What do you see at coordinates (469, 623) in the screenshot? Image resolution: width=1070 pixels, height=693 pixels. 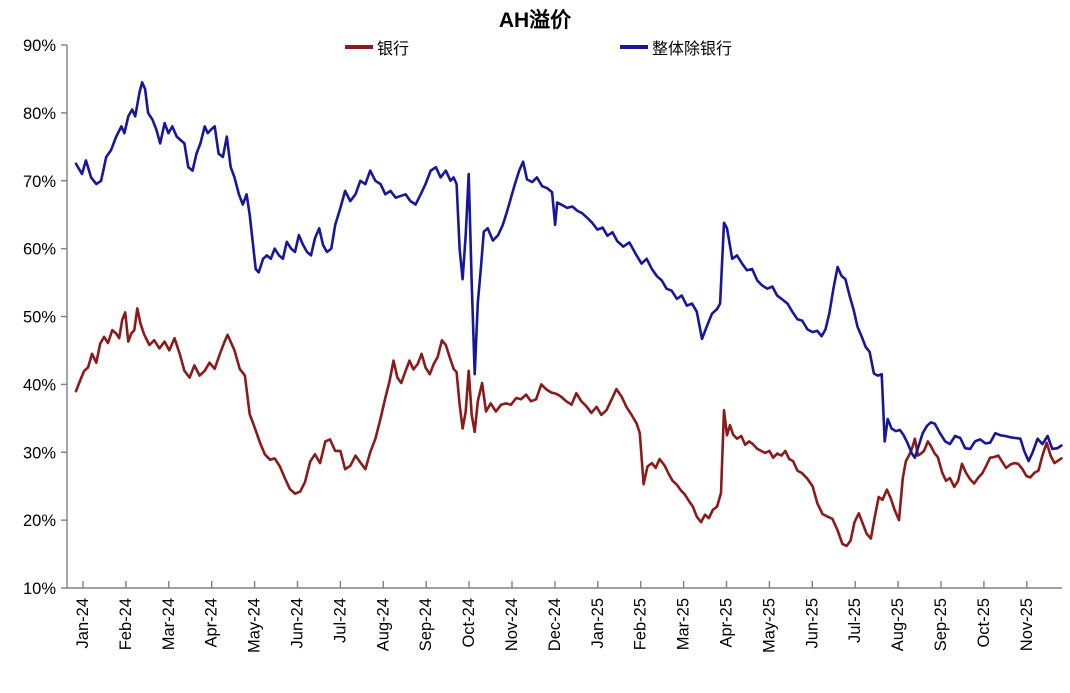 I see `x-tick-label: Oct-24` at bounding box center [469, 623].